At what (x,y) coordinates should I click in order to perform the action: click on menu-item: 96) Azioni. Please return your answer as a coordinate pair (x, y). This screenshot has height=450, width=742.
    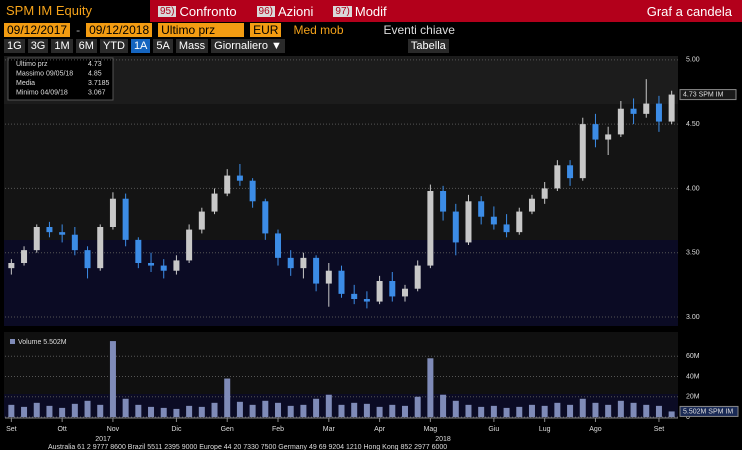
    Looking at the image, I should click on (285, 11).